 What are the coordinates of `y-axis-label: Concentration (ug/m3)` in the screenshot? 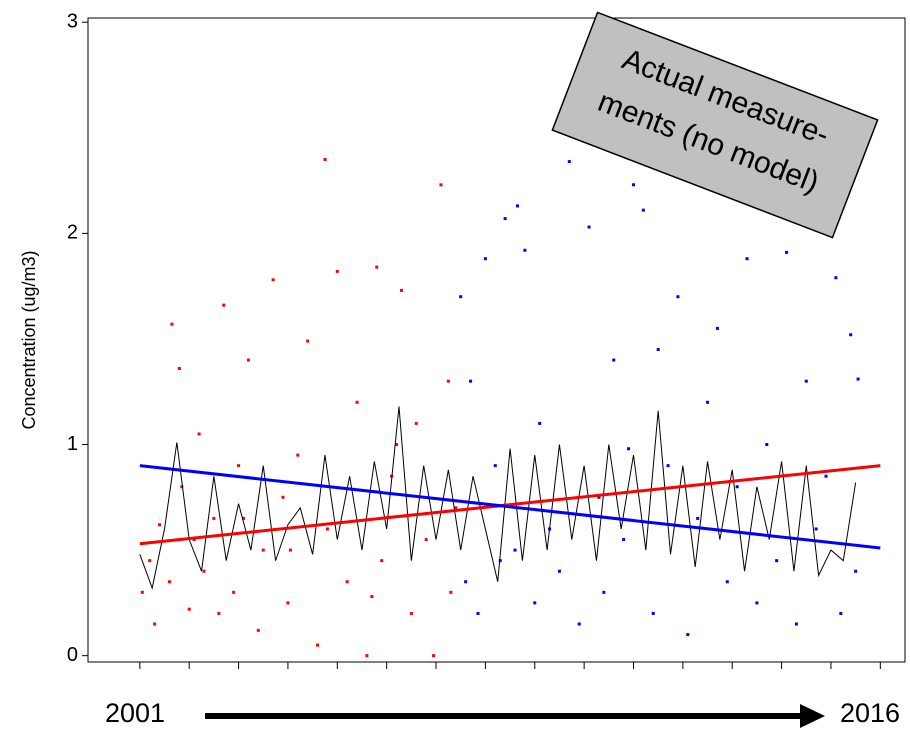 It's located at (29, 339).